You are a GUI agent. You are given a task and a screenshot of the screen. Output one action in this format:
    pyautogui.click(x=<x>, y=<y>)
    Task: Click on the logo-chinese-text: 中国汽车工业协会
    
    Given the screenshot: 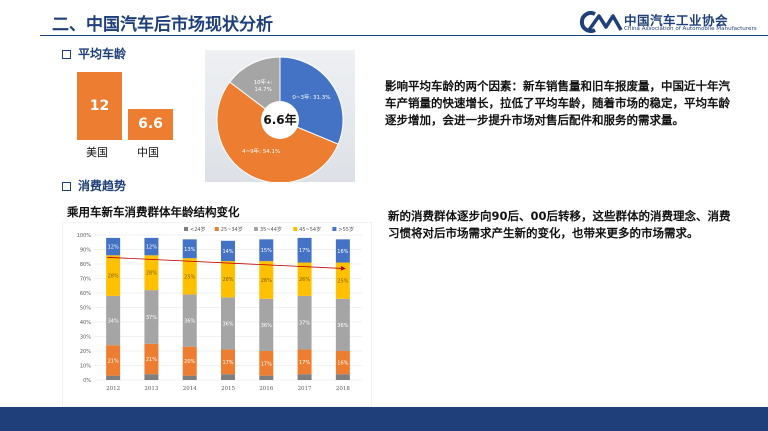 What is the action you would take?
    pyautogui.click(x=676, y=20)
    